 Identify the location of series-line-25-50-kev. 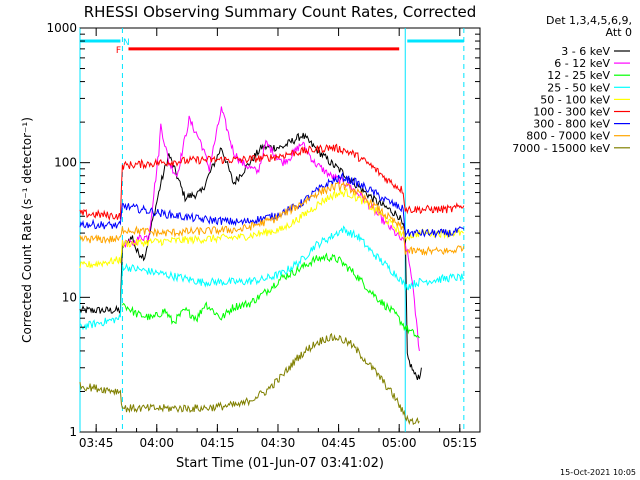
(272, 278).